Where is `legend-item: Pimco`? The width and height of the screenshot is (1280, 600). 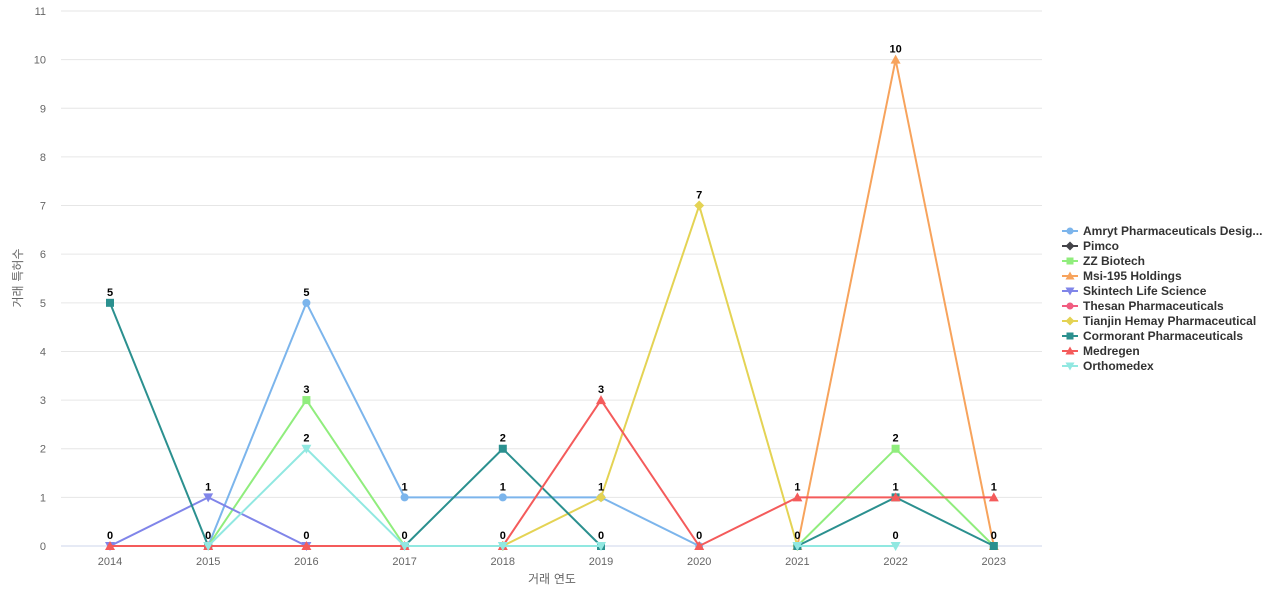 legend-item: Pimco is located at coordinates (1090, 246).